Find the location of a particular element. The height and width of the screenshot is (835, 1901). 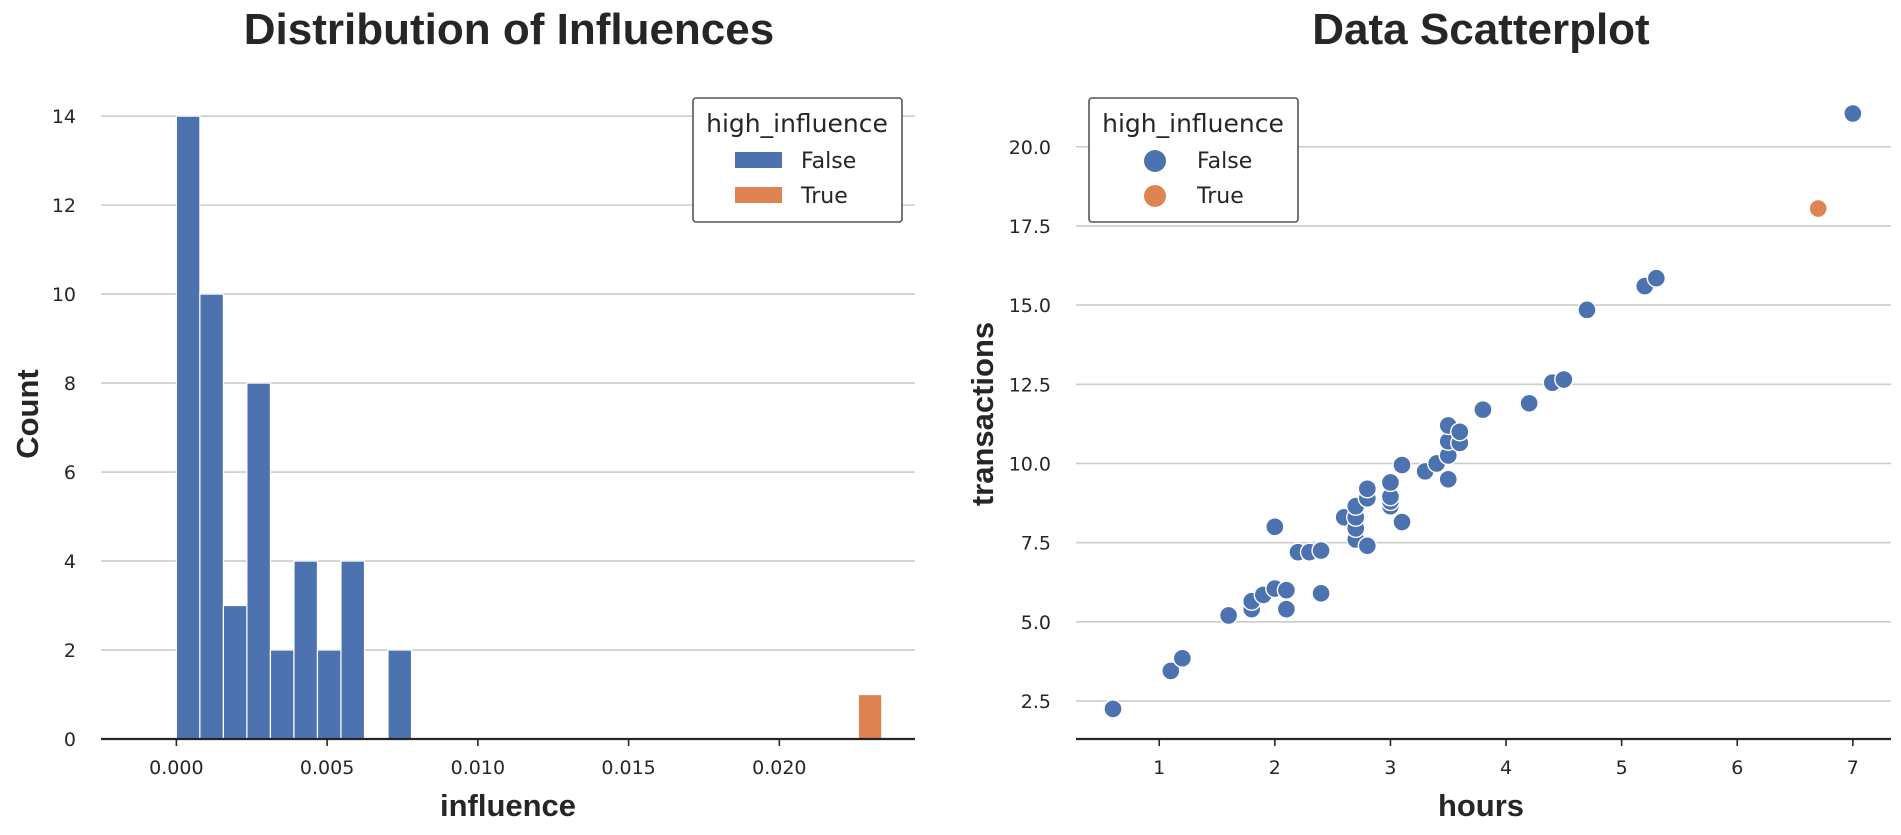

scatter-x-axis-label: hours is located at coordinates (1481, 805).